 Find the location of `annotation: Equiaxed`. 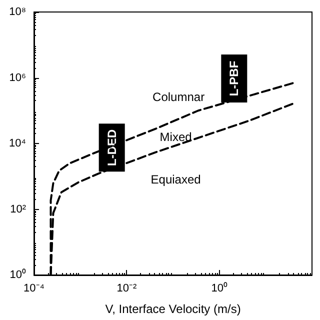

annotation: Equiaxed is located at coordinates (175, 179).